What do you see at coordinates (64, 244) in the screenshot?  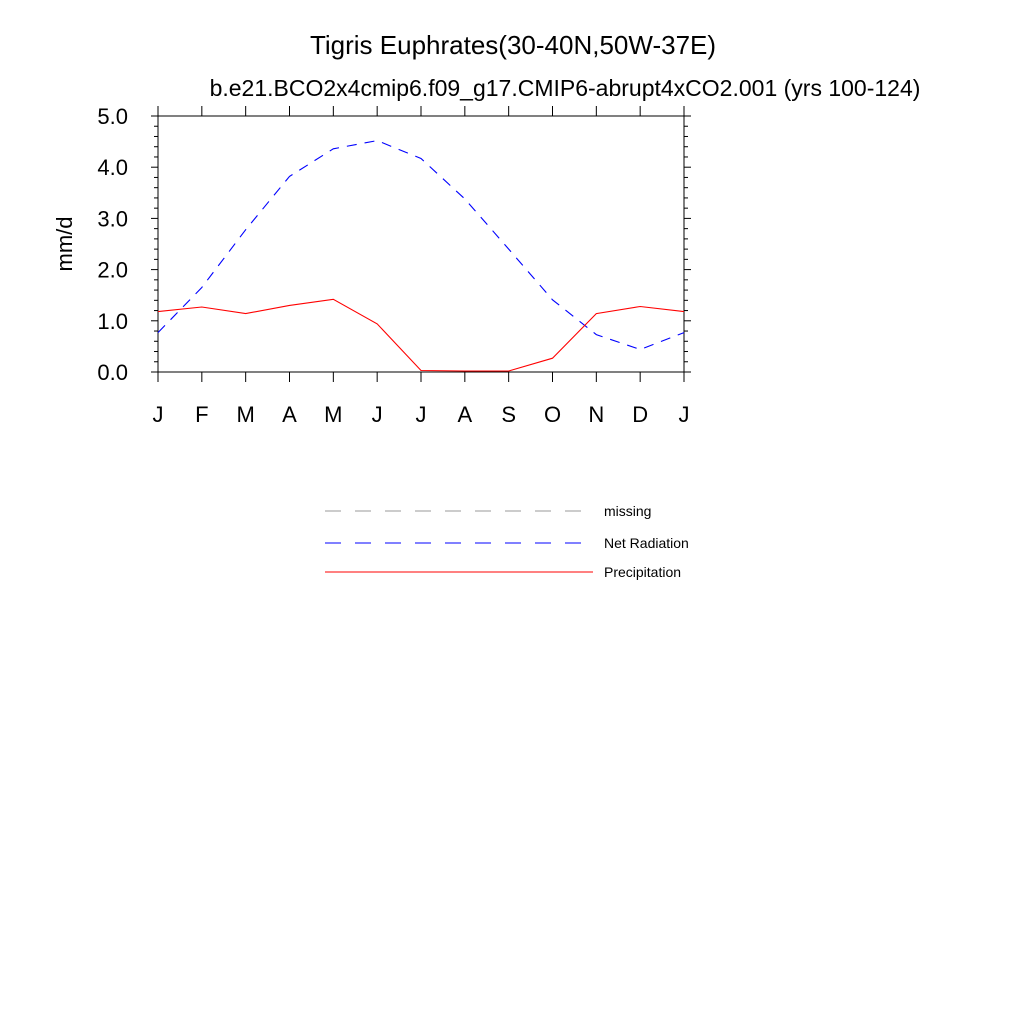 I see `y-axis-label: mm/d` at bounding box center [64, 244].